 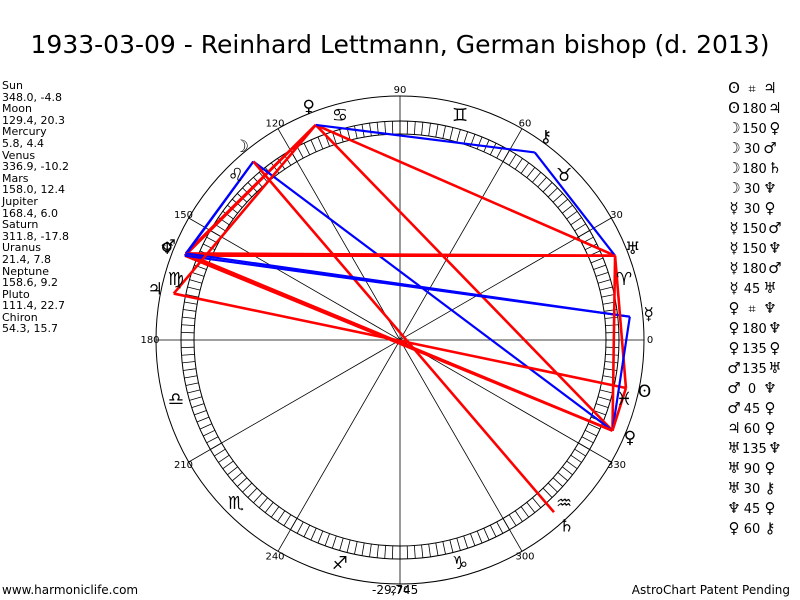 I want to click on degree-label: 270, so click(x=399, y=590).